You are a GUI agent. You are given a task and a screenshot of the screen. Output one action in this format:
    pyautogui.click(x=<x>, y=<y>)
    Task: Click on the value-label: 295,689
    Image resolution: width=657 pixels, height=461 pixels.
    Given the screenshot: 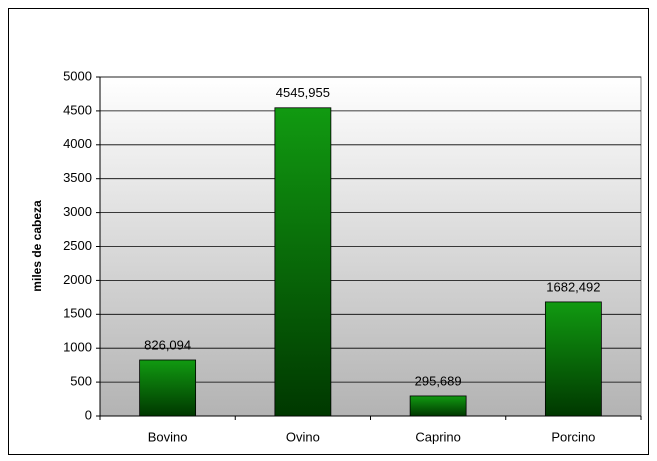 What is the action you would take?
    pyautogui.click(x=438, y=380)
    